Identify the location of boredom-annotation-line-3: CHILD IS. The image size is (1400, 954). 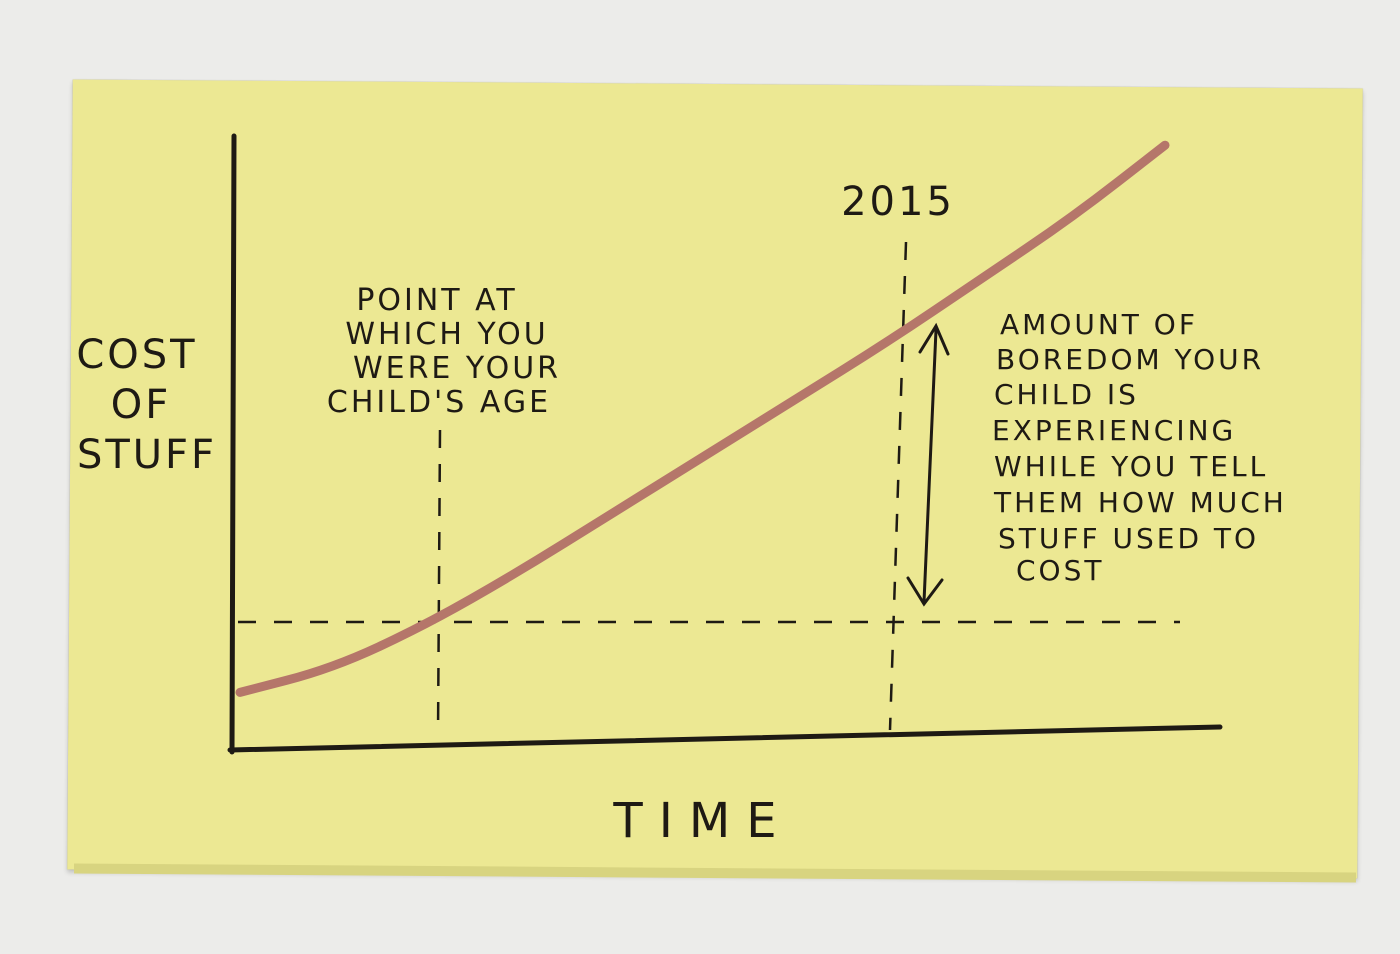
(1066, 394).